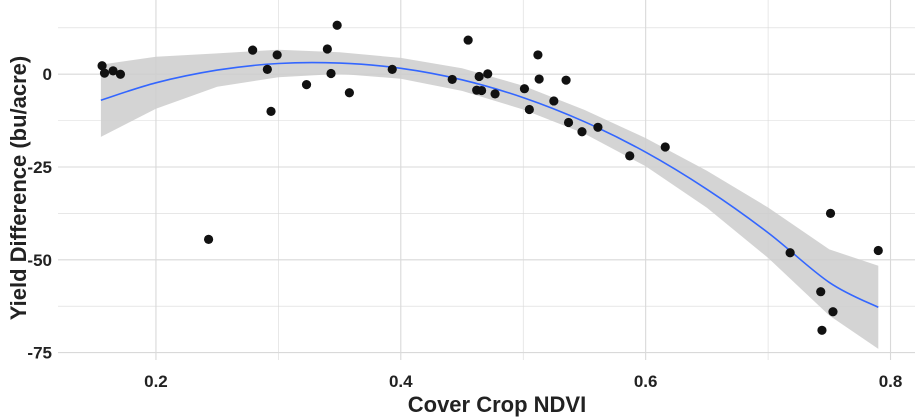 The width and height of the screenshot is (920, 417). What do you see at coordinates (891, 381) in the screenshot?
I see `x-tick-label: 0.8` at bounding box center [891, 381].